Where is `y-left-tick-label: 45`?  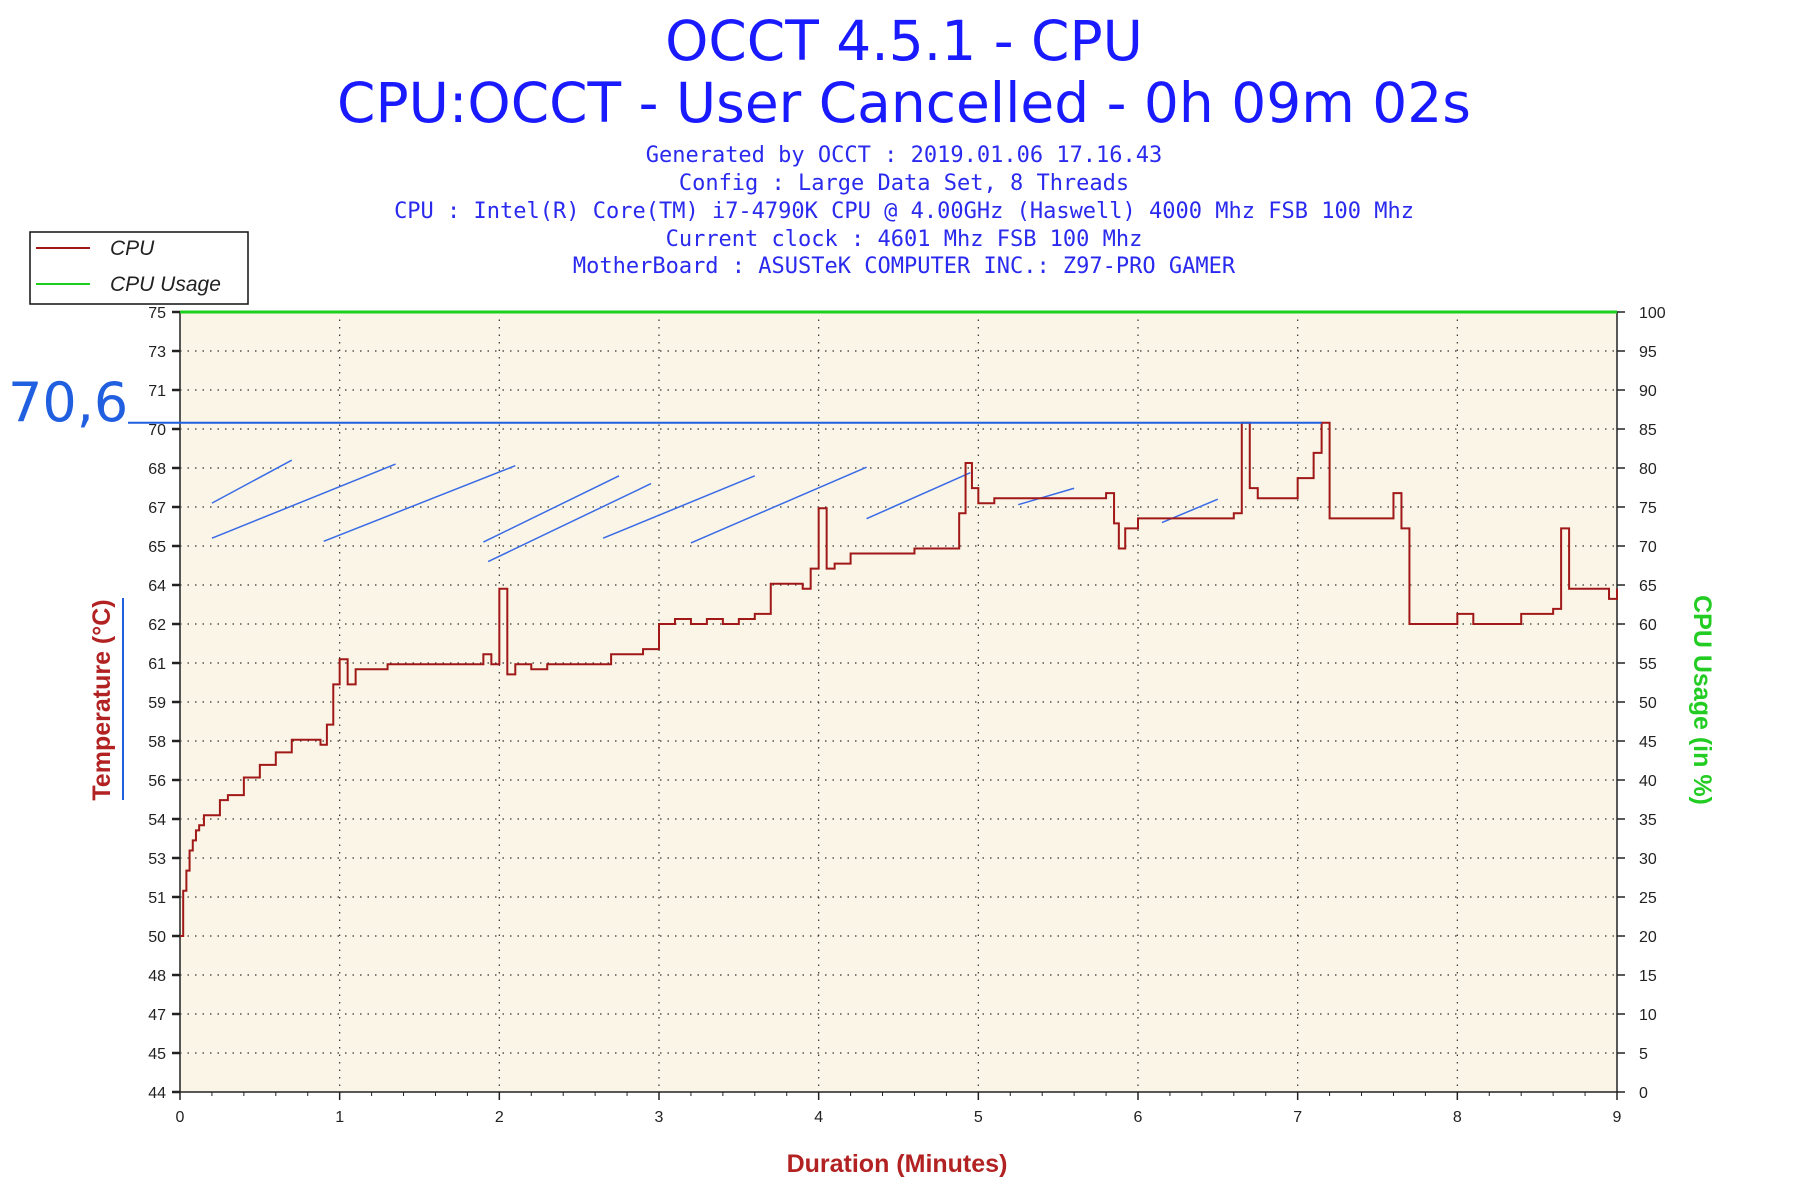
y-left-tick-label: 45 is located at coordinates (157, 1054).